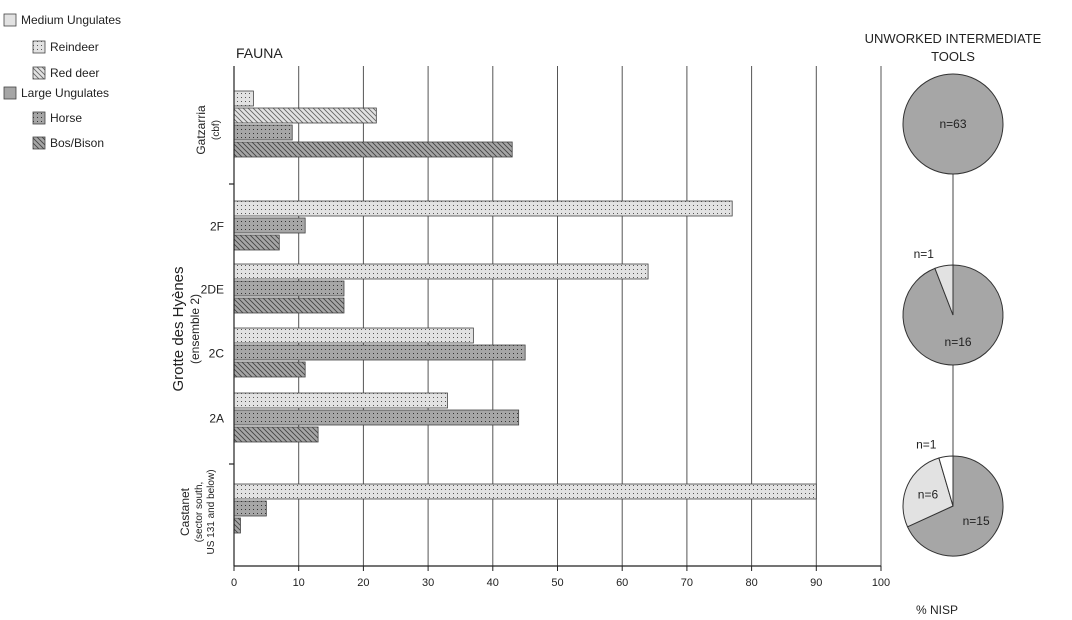 The height and width of the screenshot is (620, 1072). Describe the element at coordinates (376, 417) in the screenshot. I see `bar-2a-horse` at that location.